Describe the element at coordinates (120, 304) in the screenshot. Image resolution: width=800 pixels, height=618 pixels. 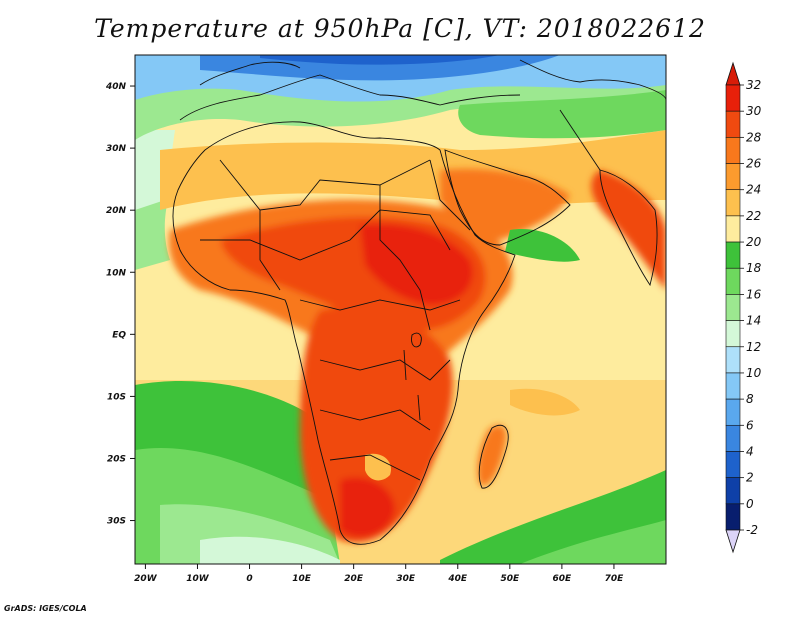
I see `lat-axis: 40N 30N 20N 10N EQ 10S 20S 30S` at that location.